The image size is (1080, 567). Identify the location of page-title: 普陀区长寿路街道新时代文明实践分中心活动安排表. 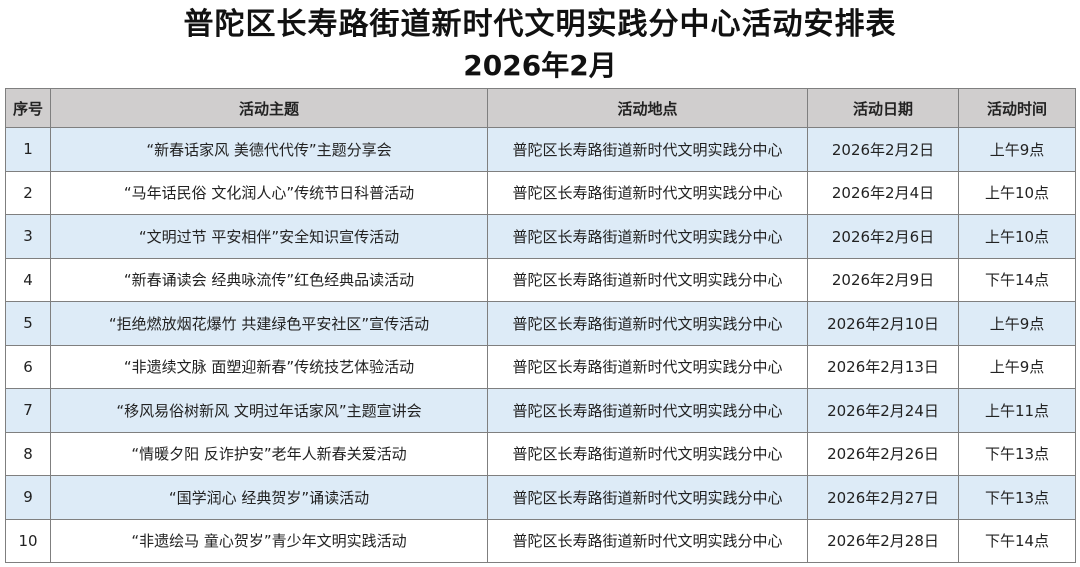
(540, 24).